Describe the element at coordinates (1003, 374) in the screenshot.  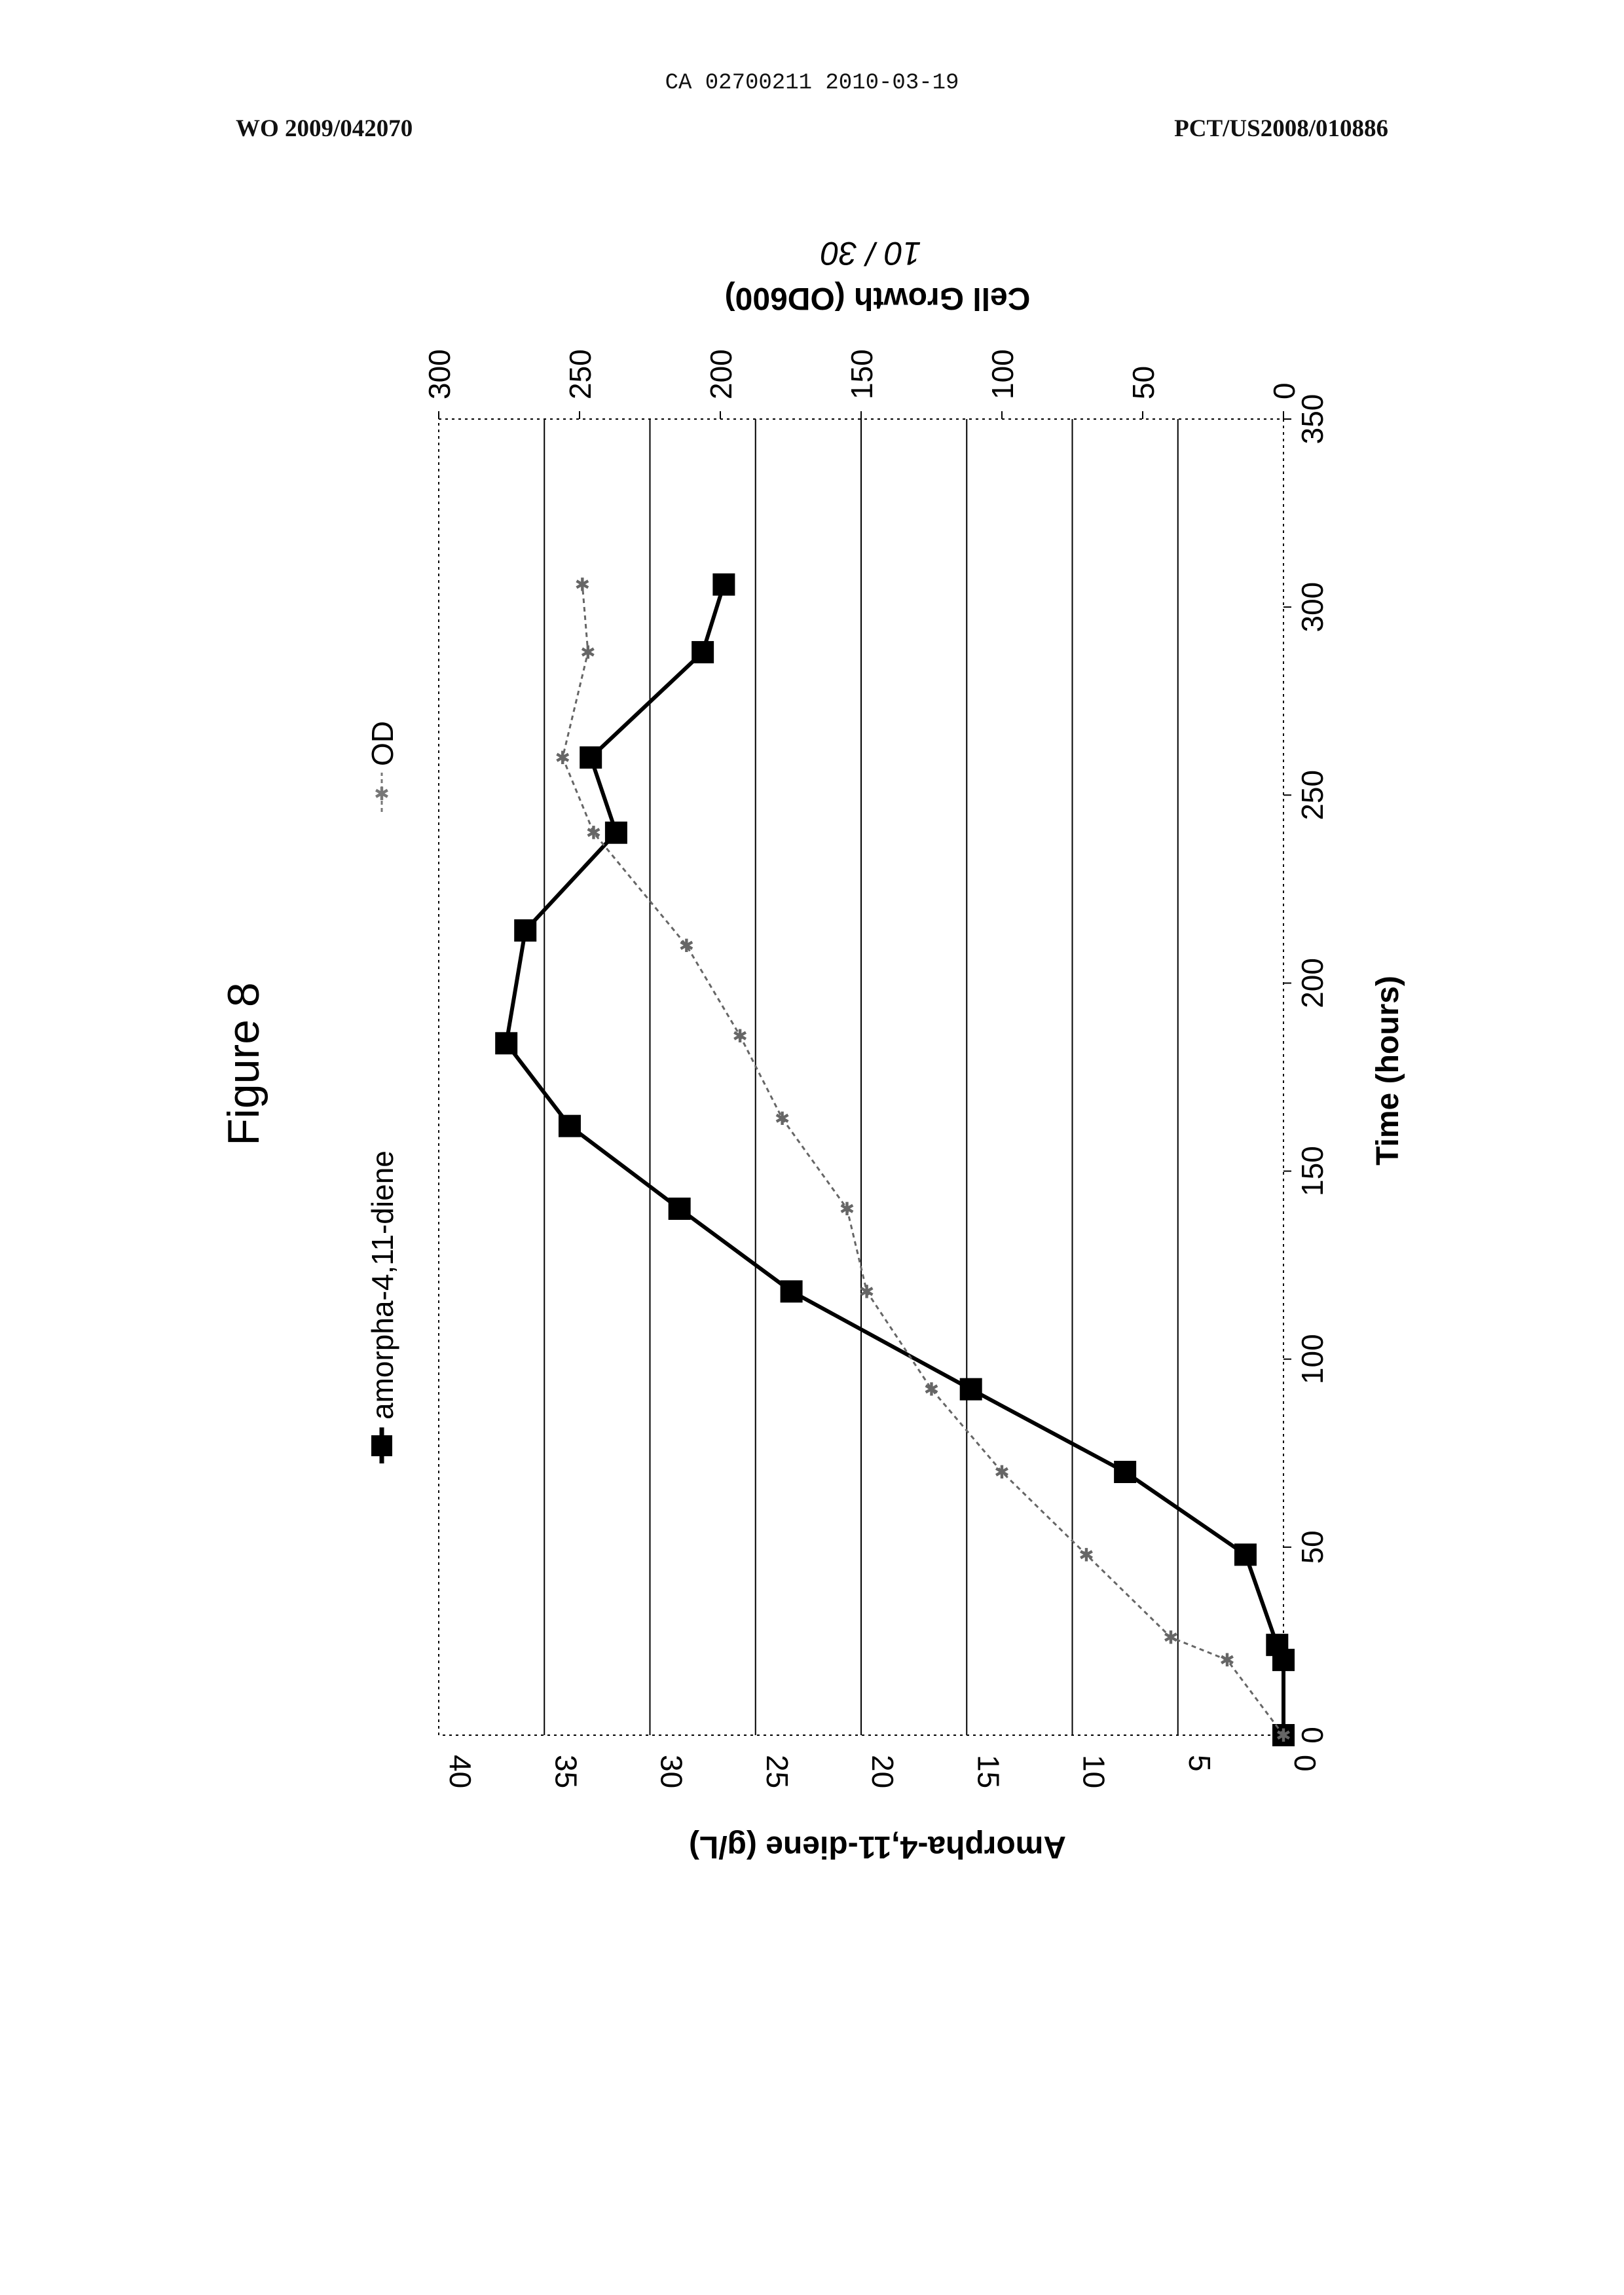
I see `y2-tick-label: 100` at that location.